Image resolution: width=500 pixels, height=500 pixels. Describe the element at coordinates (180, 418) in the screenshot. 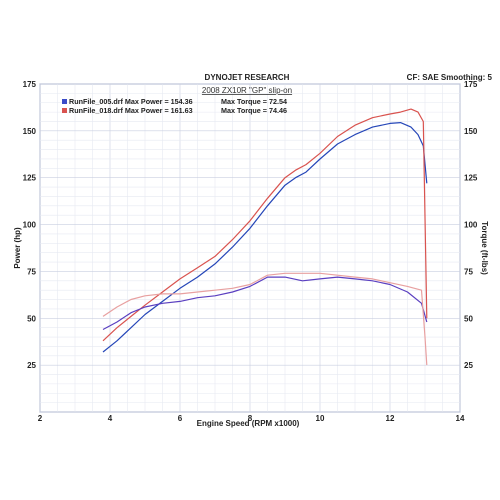

I see `x-tick-label: 6` at that location.